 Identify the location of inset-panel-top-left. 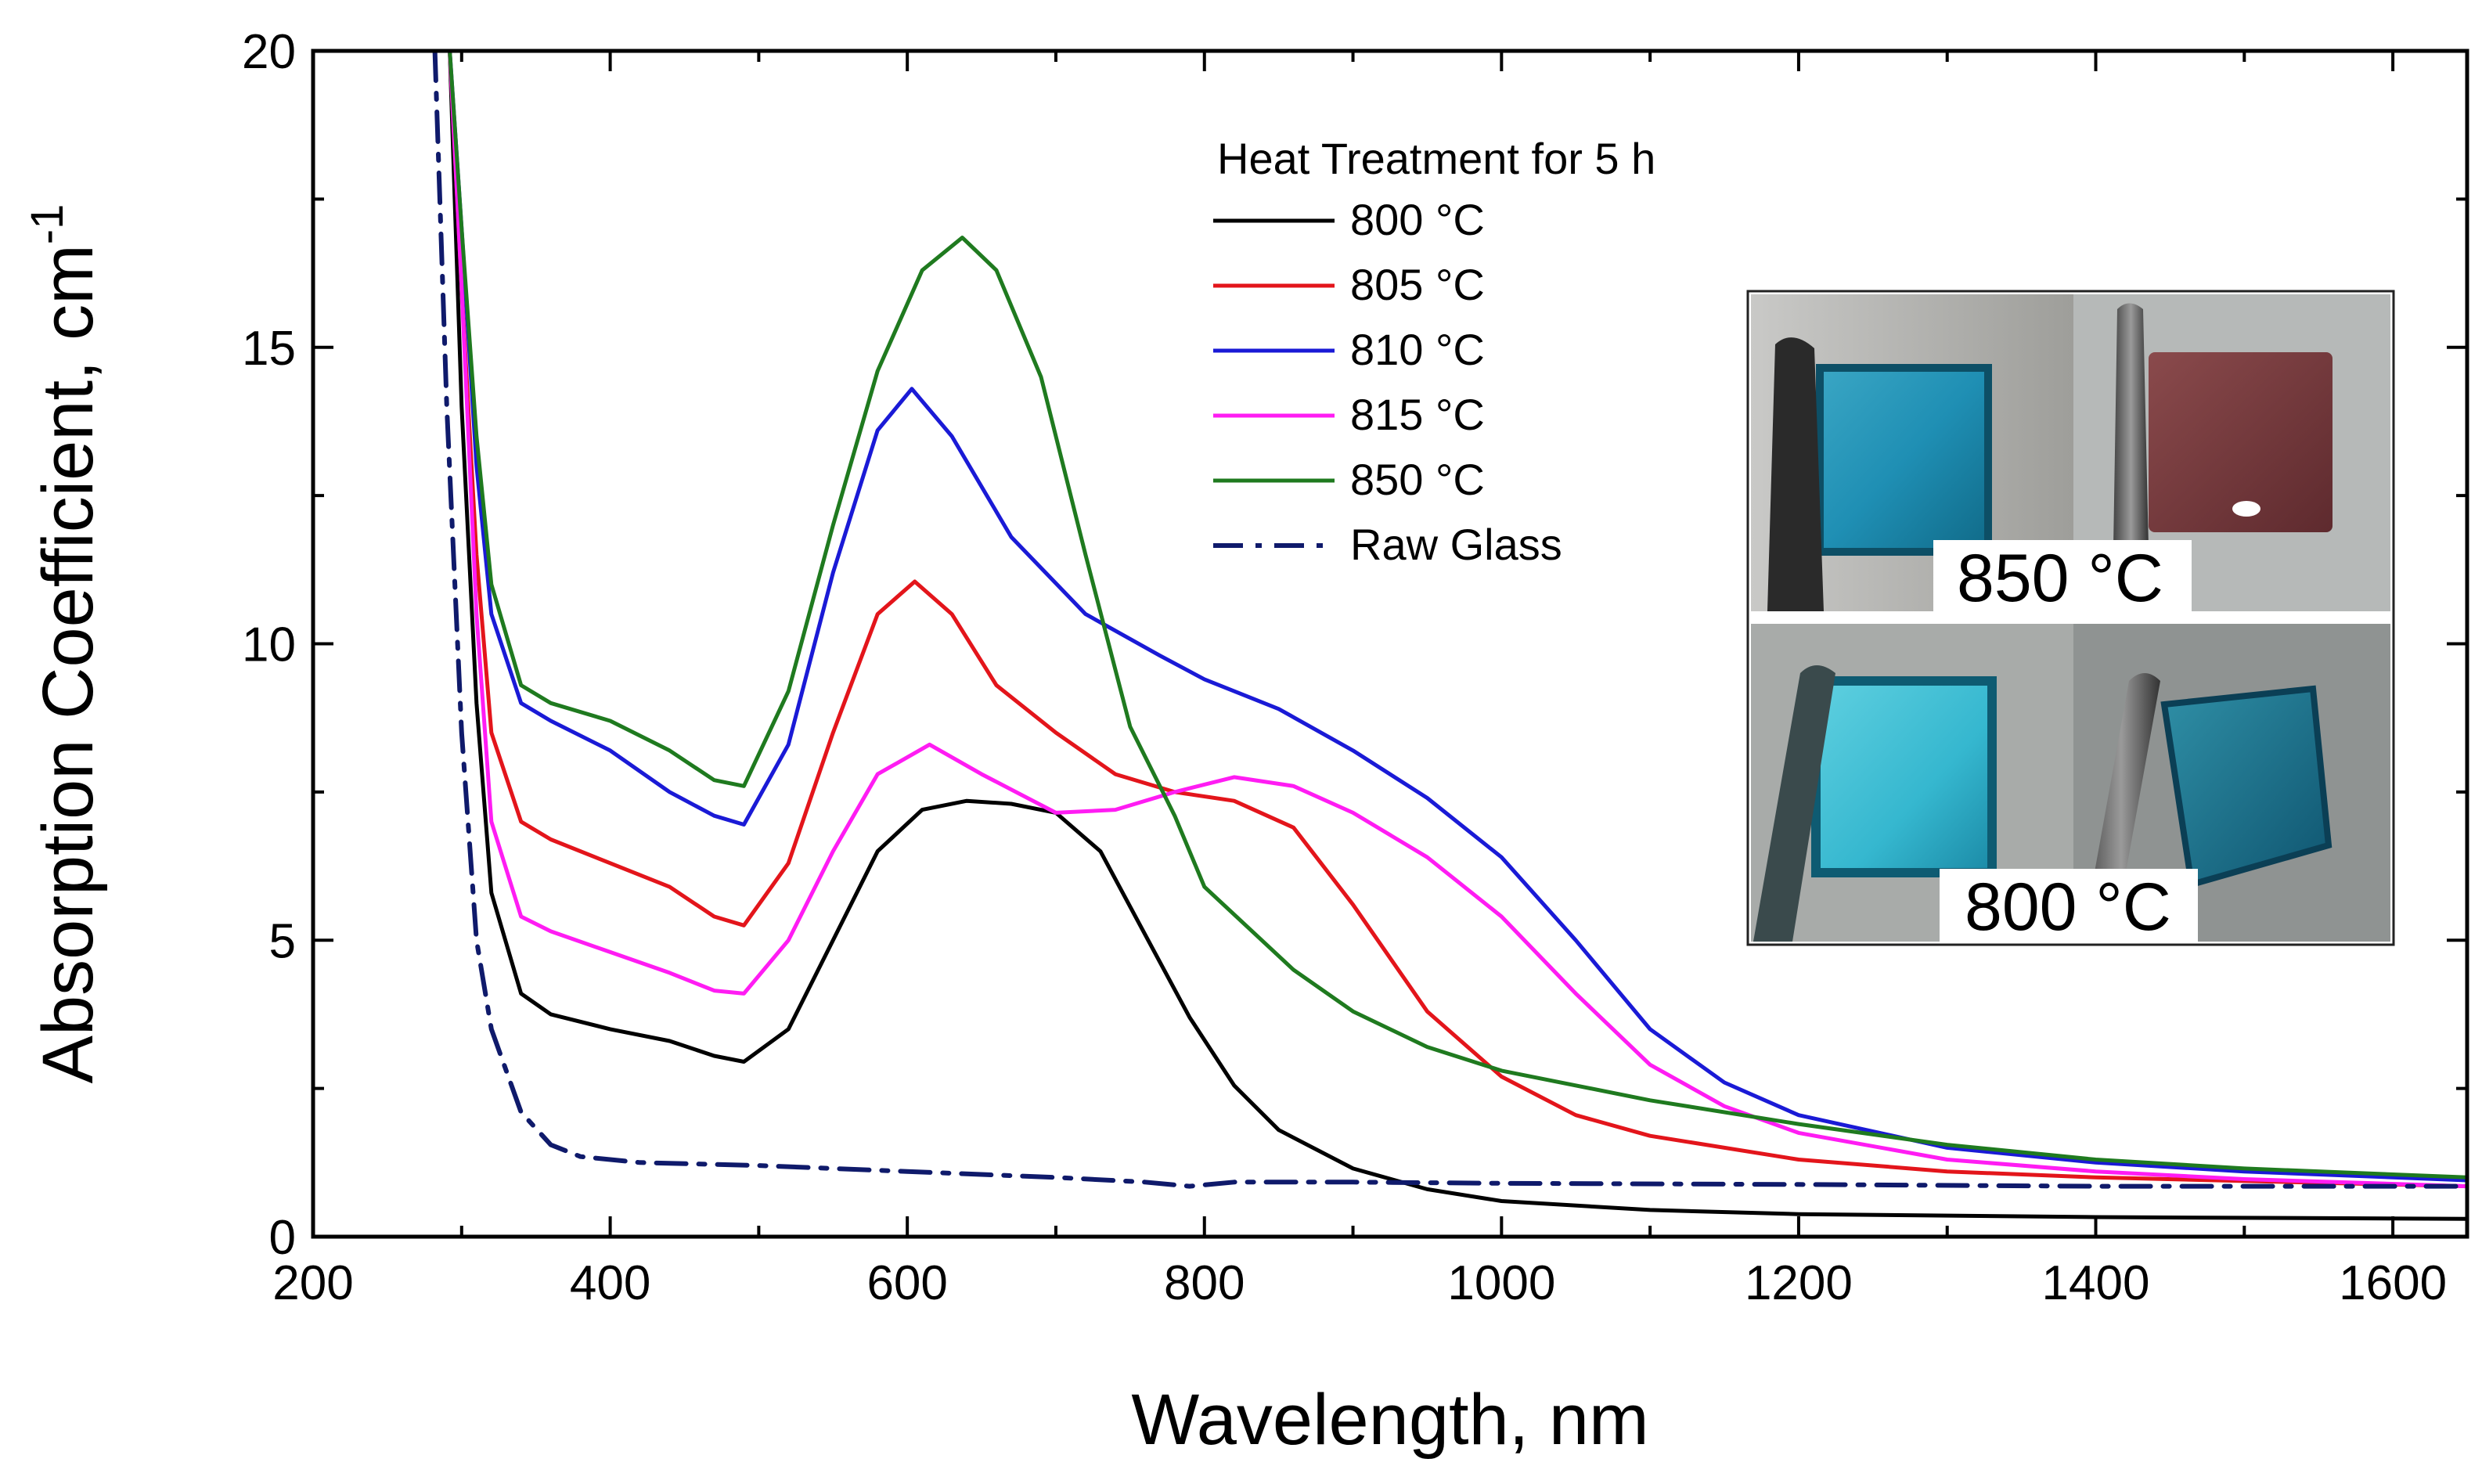
(1912, 452).